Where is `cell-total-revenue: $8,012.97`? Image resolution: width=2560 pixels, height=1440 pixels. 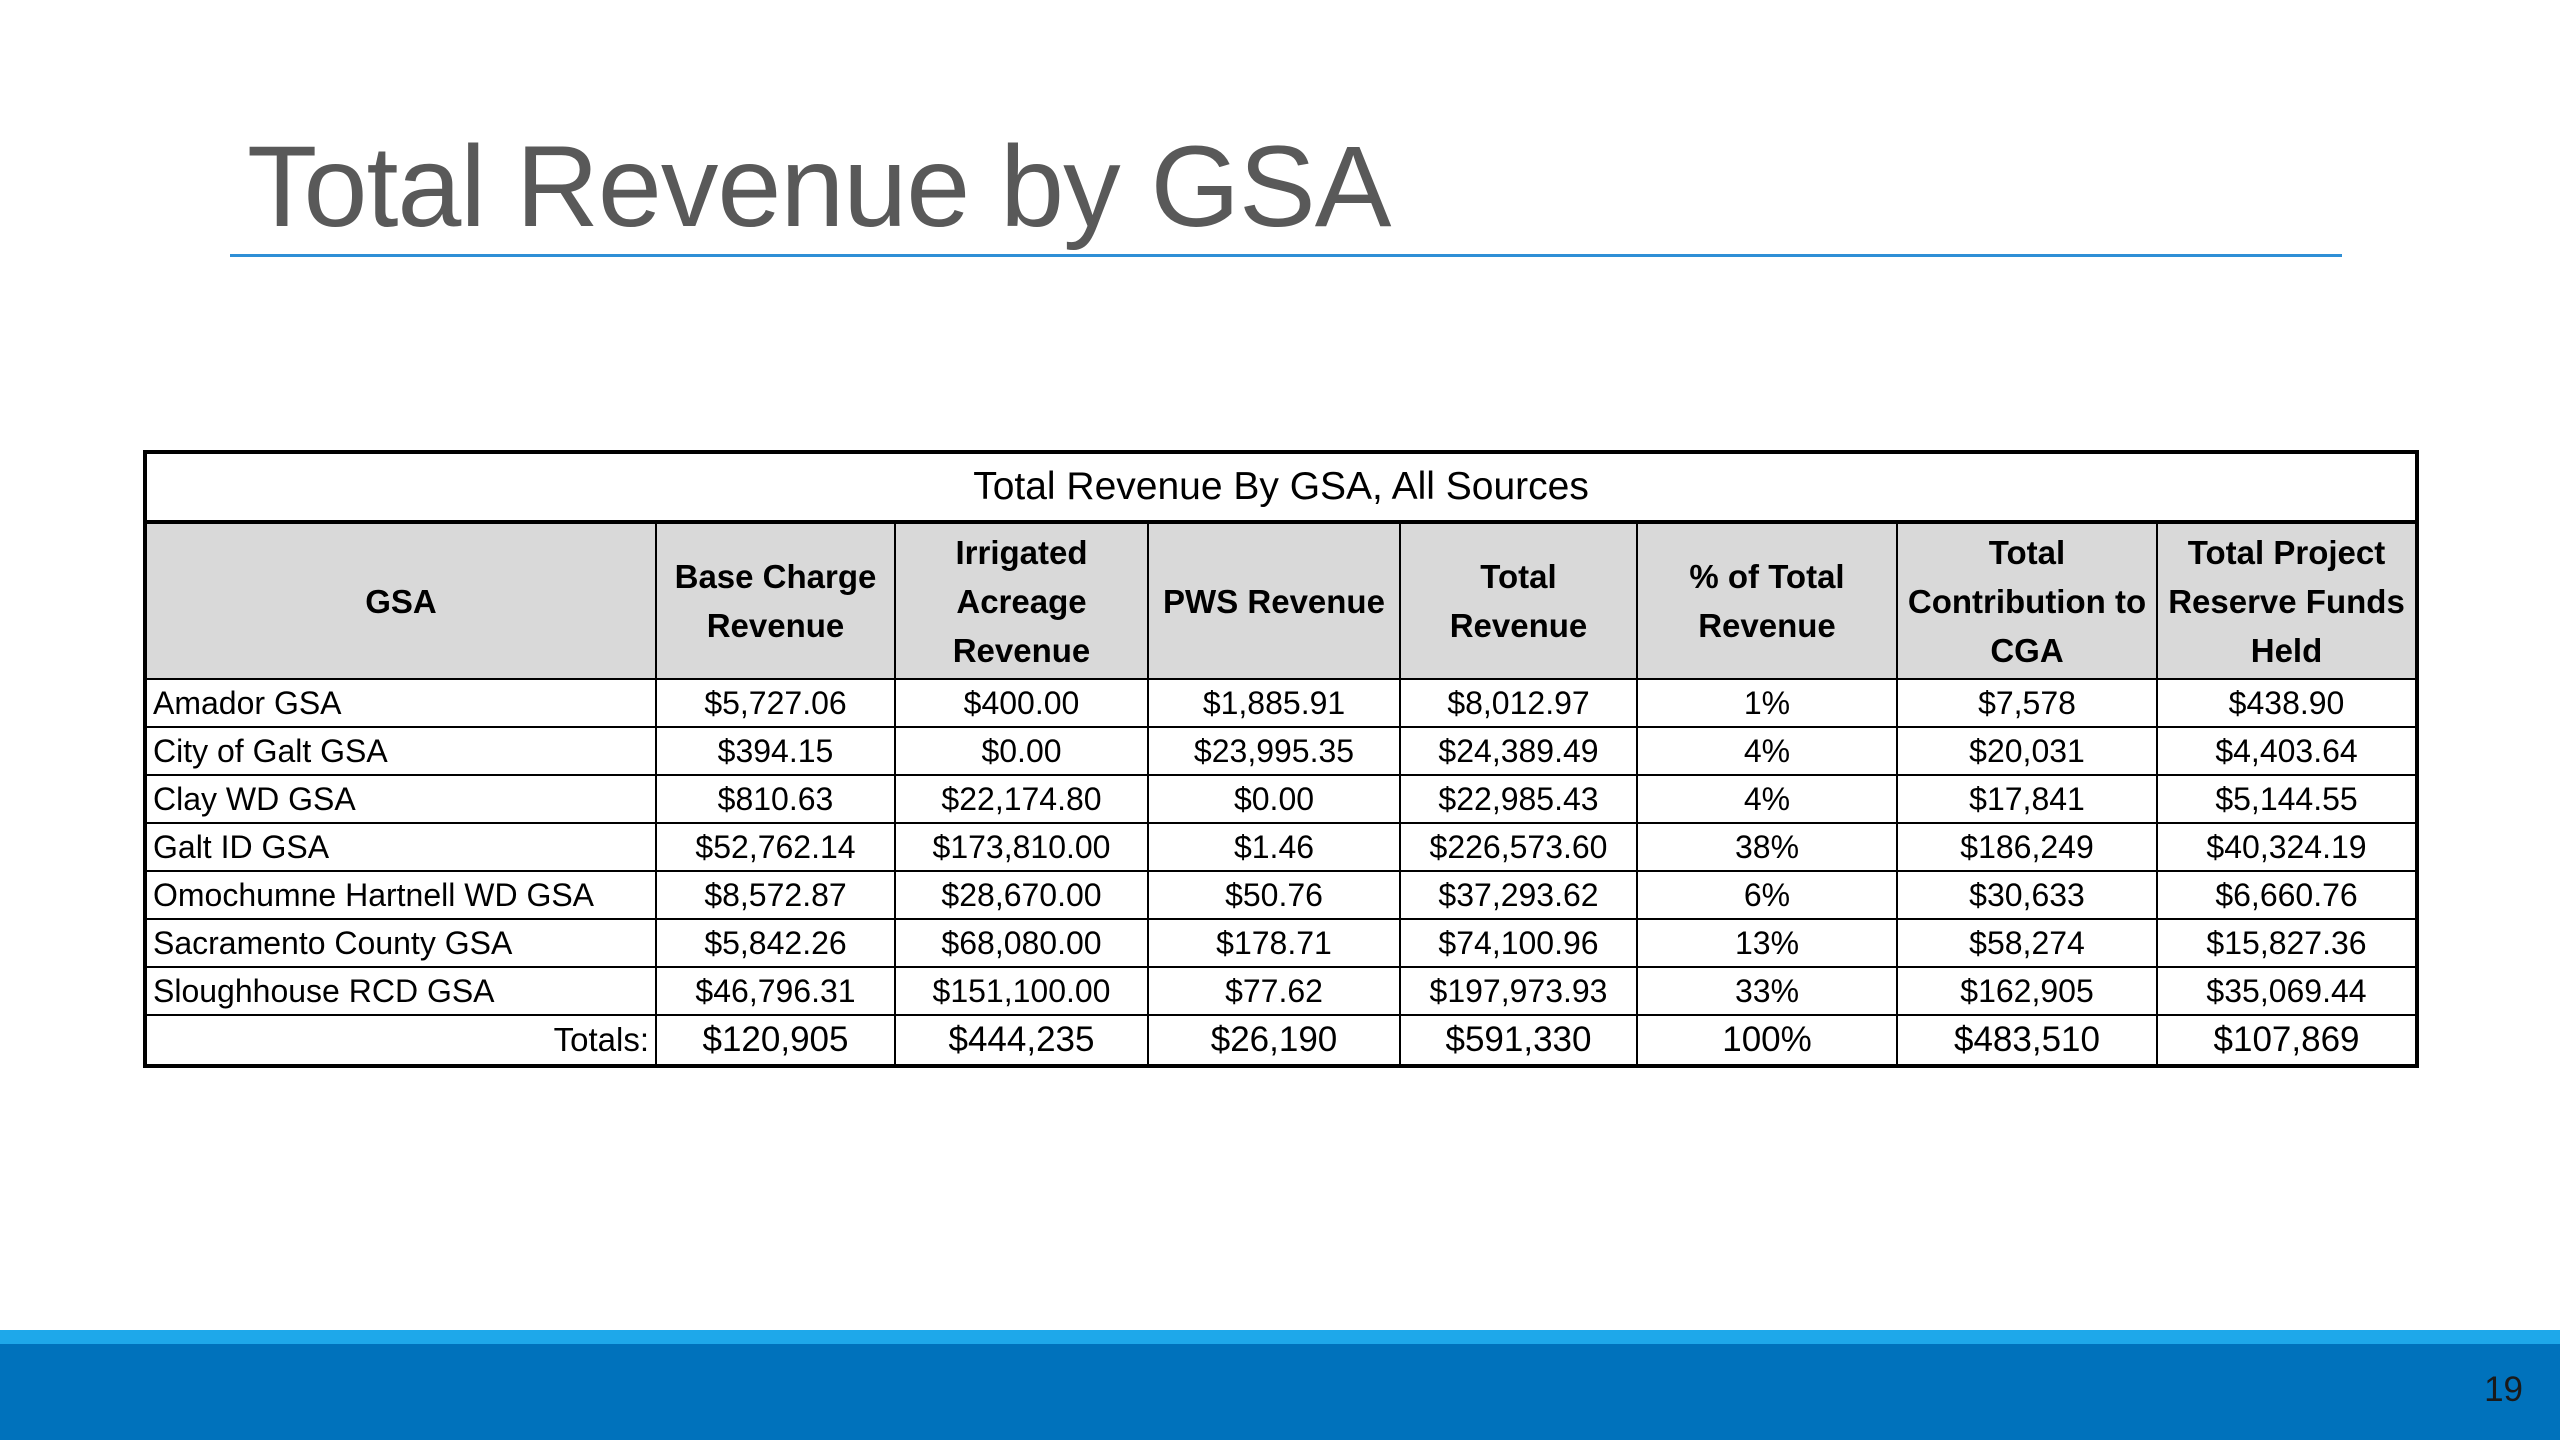
cell-total-revenue: $8,012.97 is located at coordinates (1518, 703).